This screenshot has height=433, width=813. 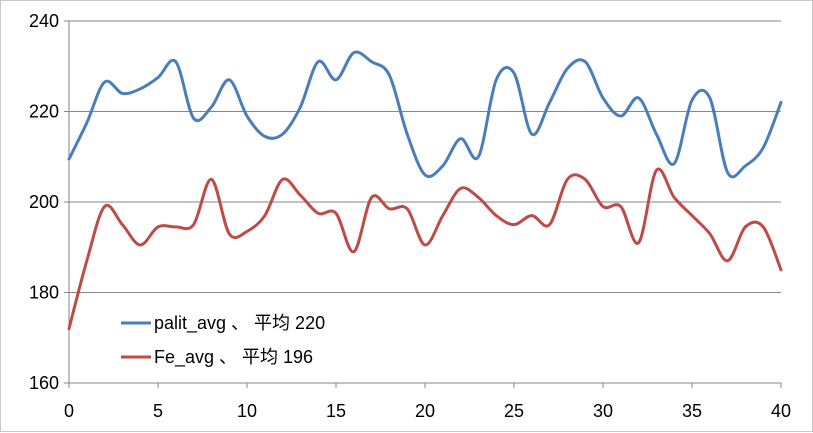 I want to click on x-tick-label: 0, so click(x=69, y=411).